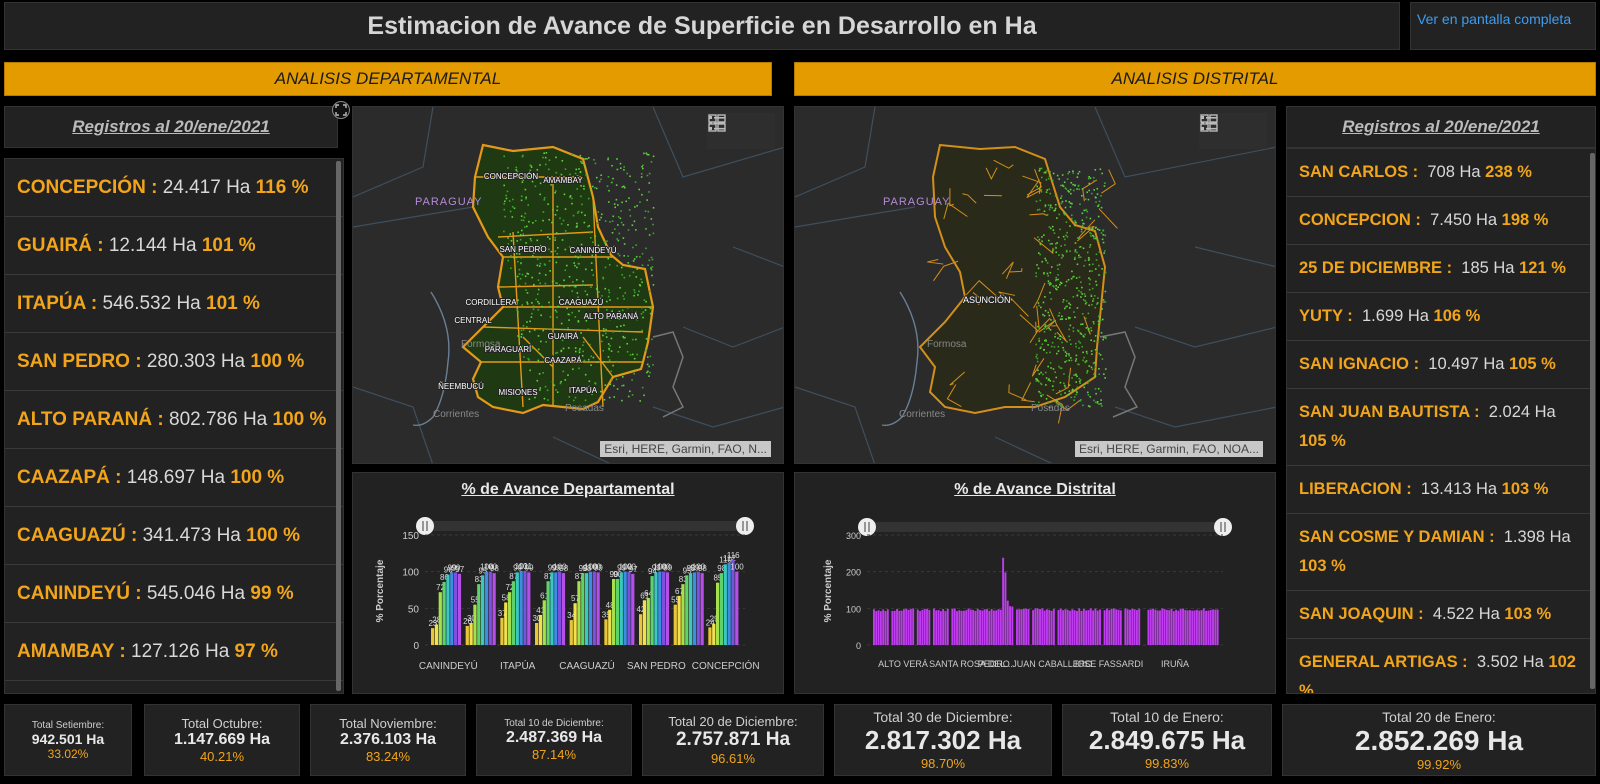 The image size is (1600, 784). What do you see at coordinates (174, 652) in the screenshot?
I see `dept-list-item: AMAMBAY : 127.126 Ha 97 %` at bounding box center [174, 652].